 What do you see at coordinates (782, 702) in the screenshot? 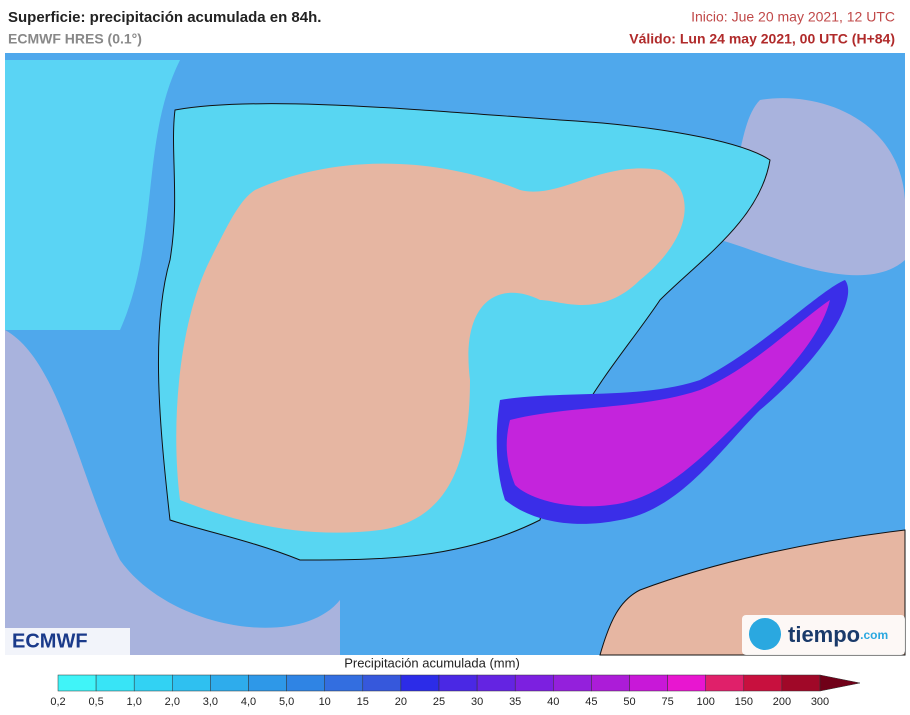
I see `colorbar-label: 200` at bounding box center [782, 702].